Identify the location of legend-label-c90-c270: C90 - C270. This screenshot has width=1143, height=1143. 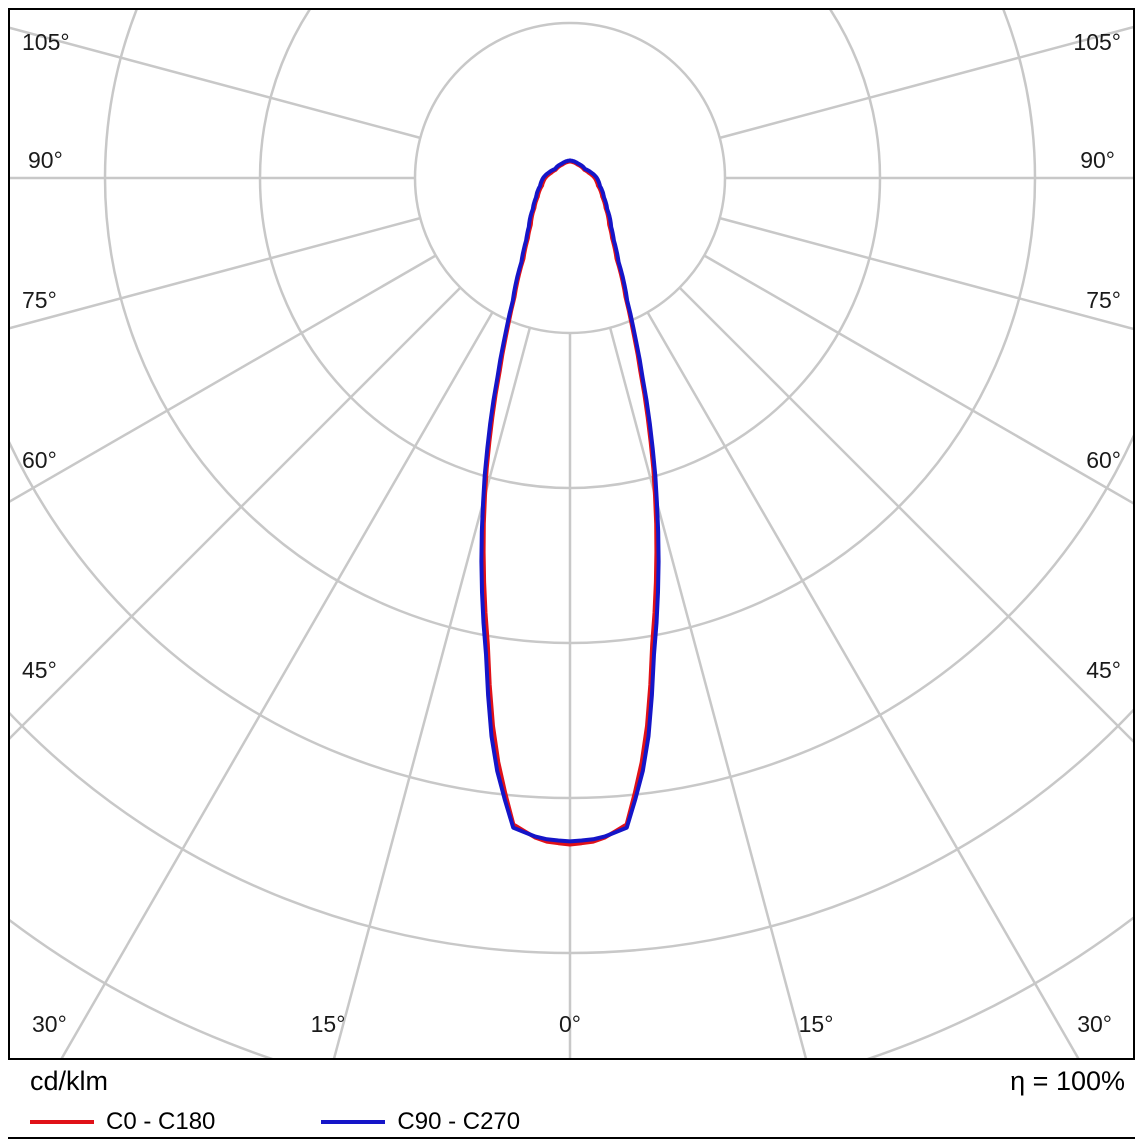
(459, 1121).